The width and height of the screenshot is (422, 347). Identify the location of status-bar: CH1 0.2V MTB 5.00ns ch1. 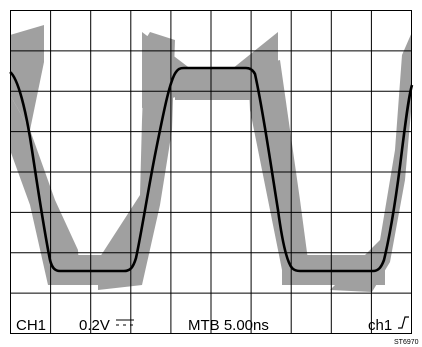
(212, 325).